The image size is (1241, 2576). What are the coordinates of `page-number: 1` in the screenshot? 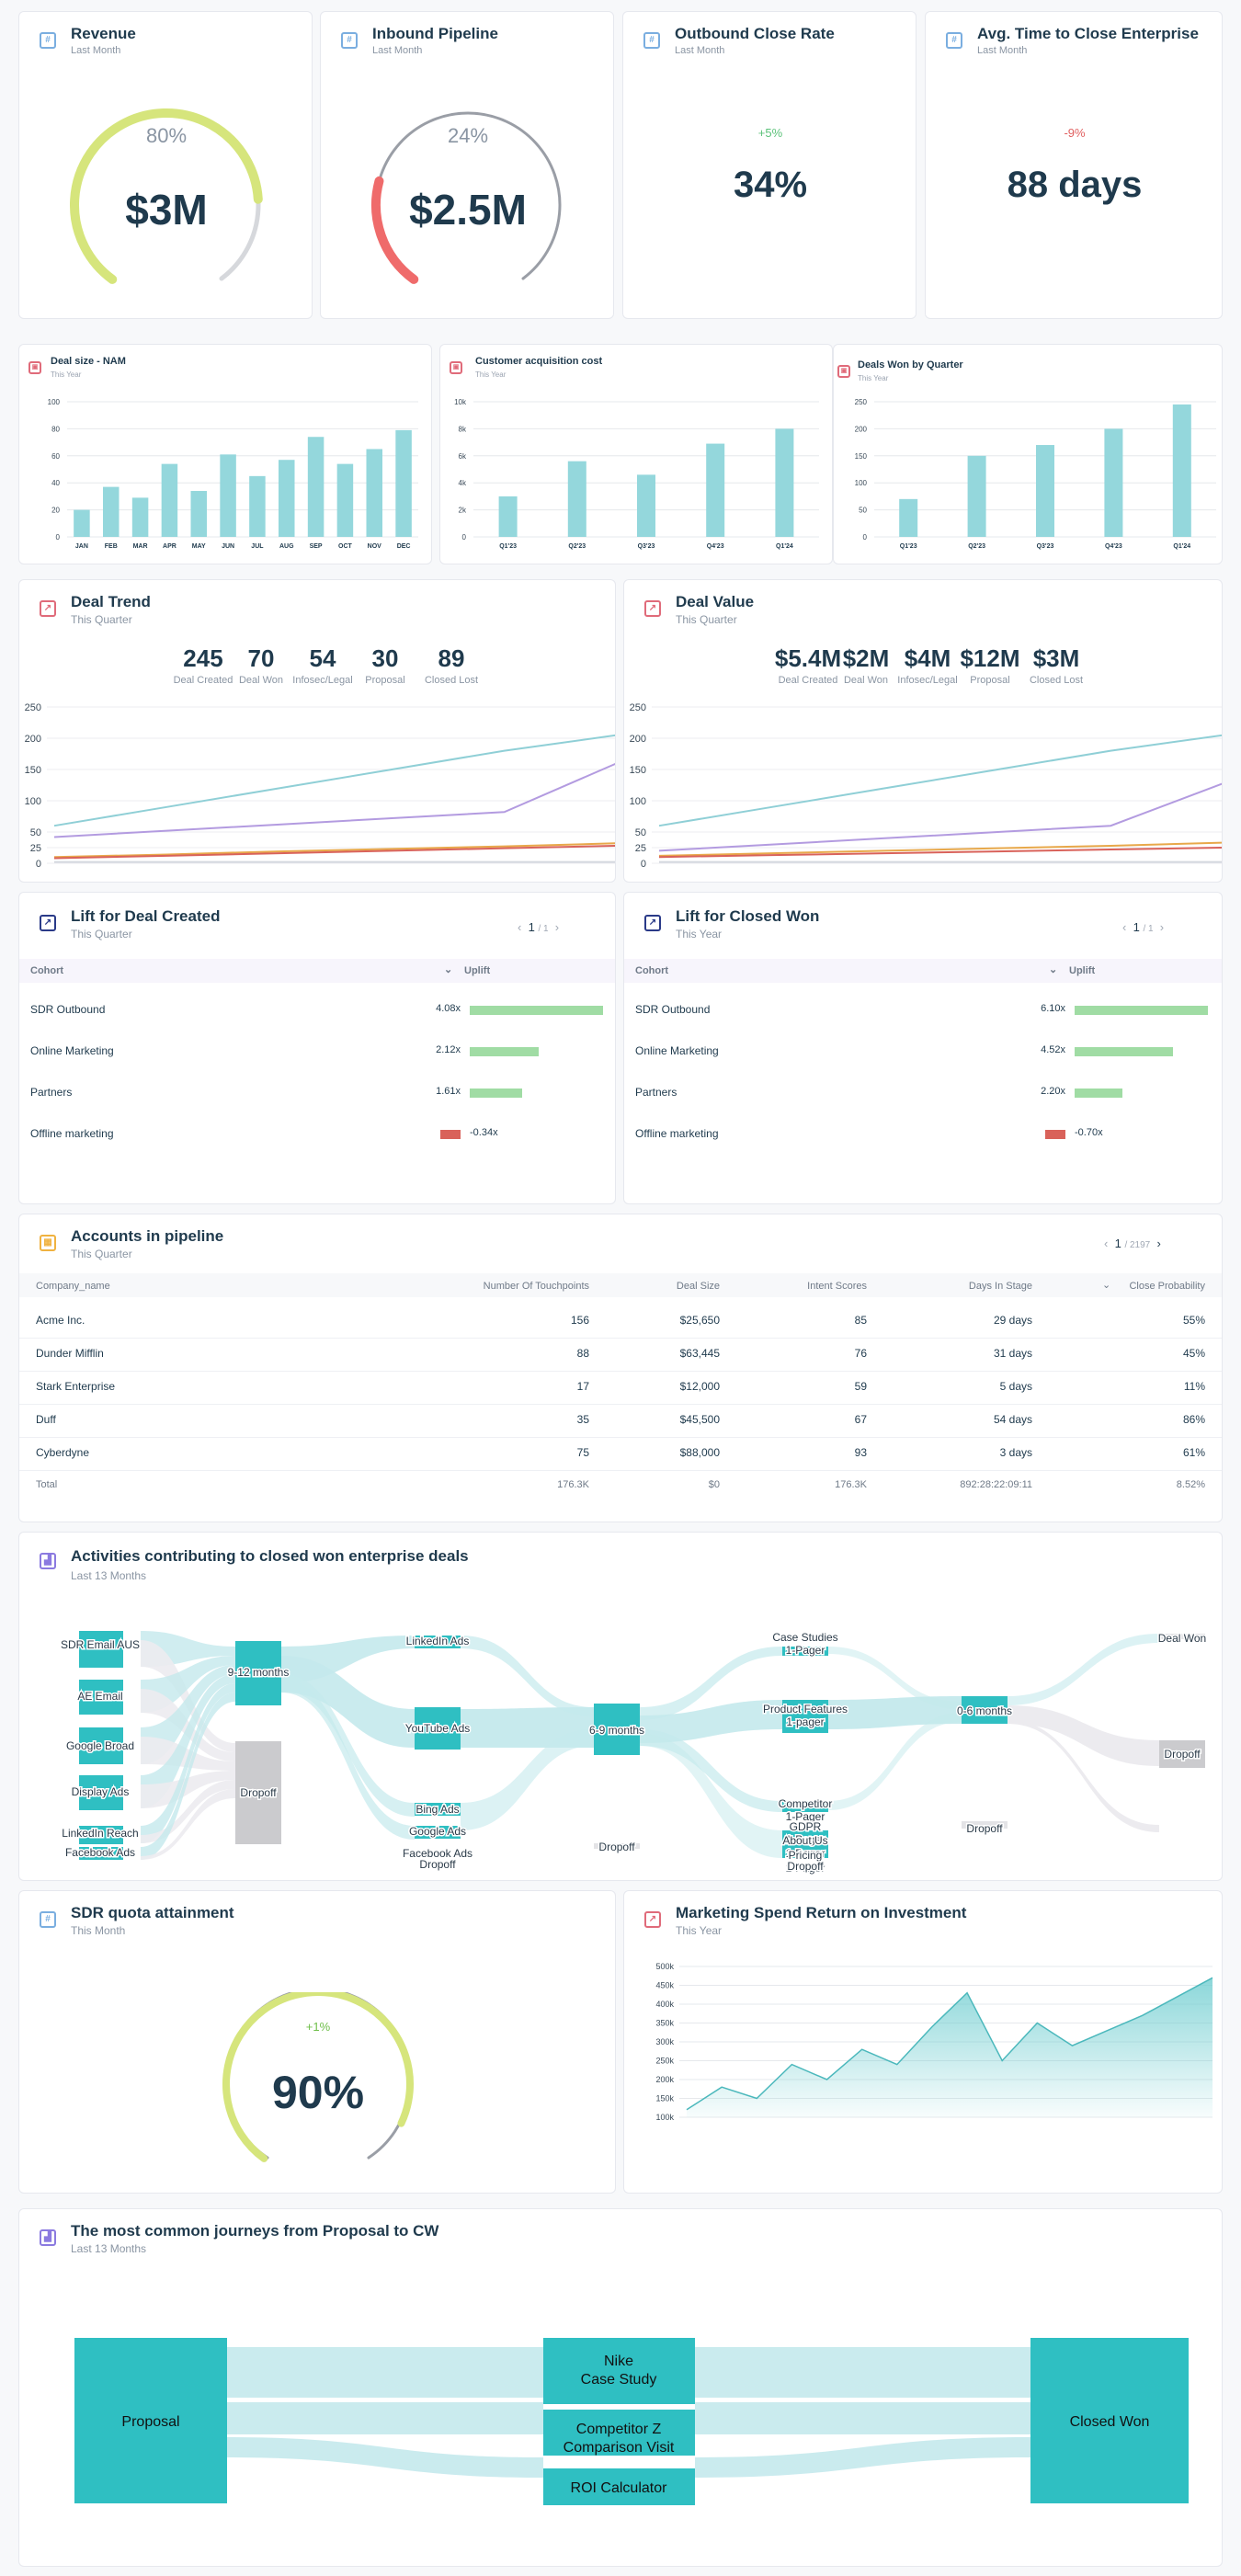 It's located at (531, 927).